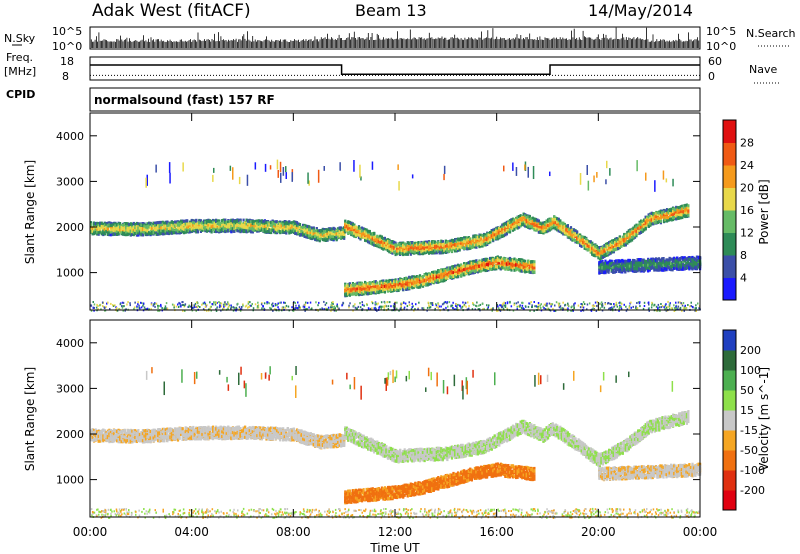 This screenshot has width=800, height=554. Describe the element at coordinates (67, 46) in the screenshot. I see `noise-left-tick-bottom: 10^0` at that location.